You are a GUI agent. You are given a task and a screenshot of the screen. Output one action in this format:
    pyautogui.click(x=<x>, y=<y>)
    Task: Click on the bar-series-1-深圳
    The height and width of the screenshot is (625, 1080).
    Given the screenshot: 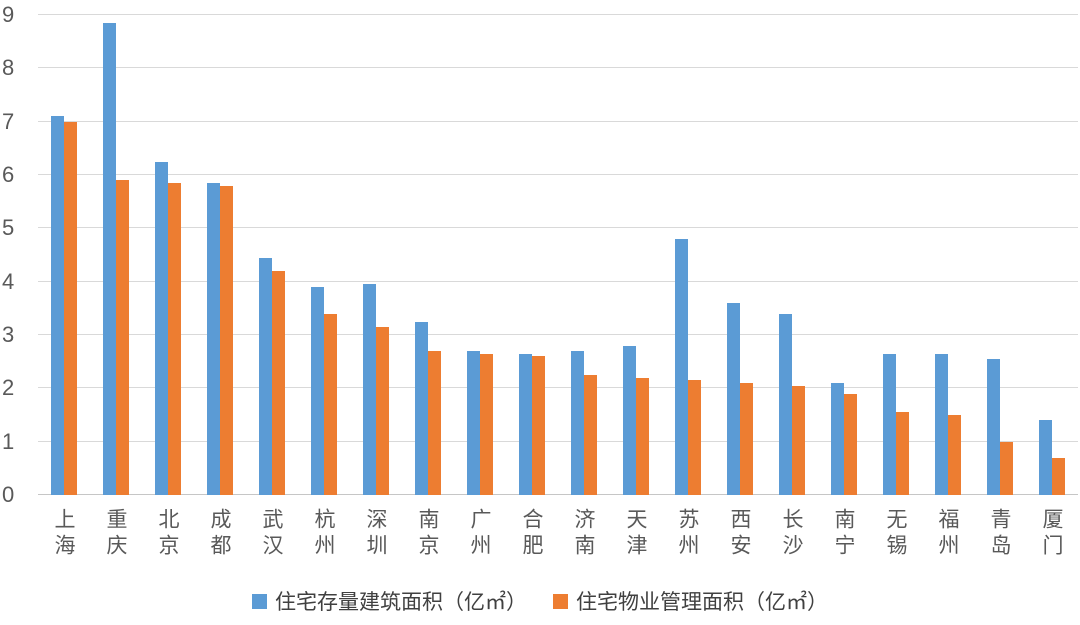 What is the action you would take?
    pyautogui.click(x=369, y=389)
    